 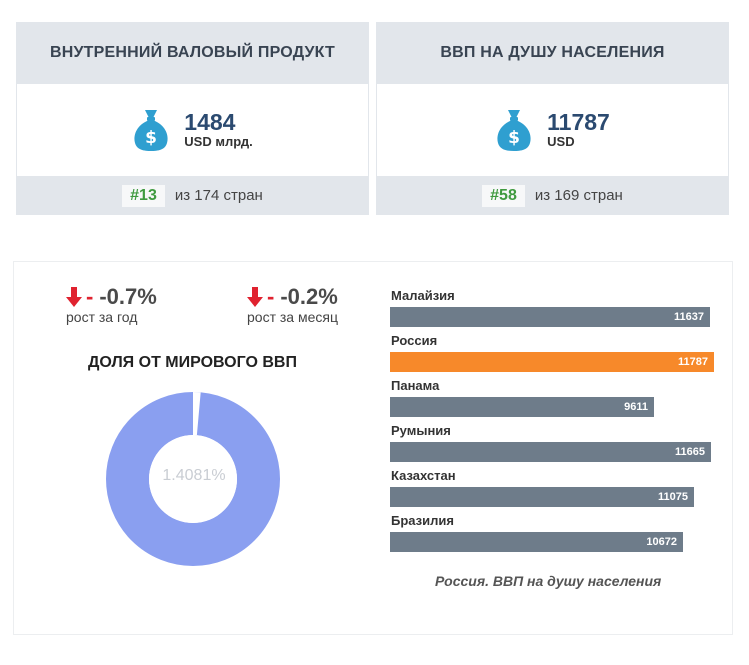 I want to click on gdp-per-capita-value: 11787, so click(x=578, y=122).